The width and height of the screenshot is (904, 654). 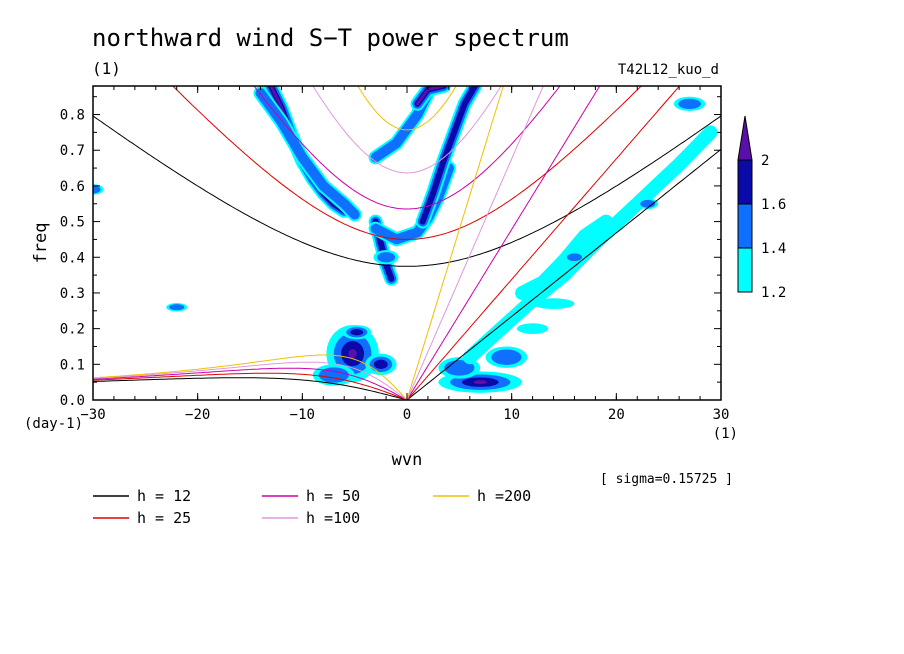 What do you see at coordinates (72, 258) in the screenshot?
I see `y-tick-label-4: 0.4` at bounding box center [72, 258].